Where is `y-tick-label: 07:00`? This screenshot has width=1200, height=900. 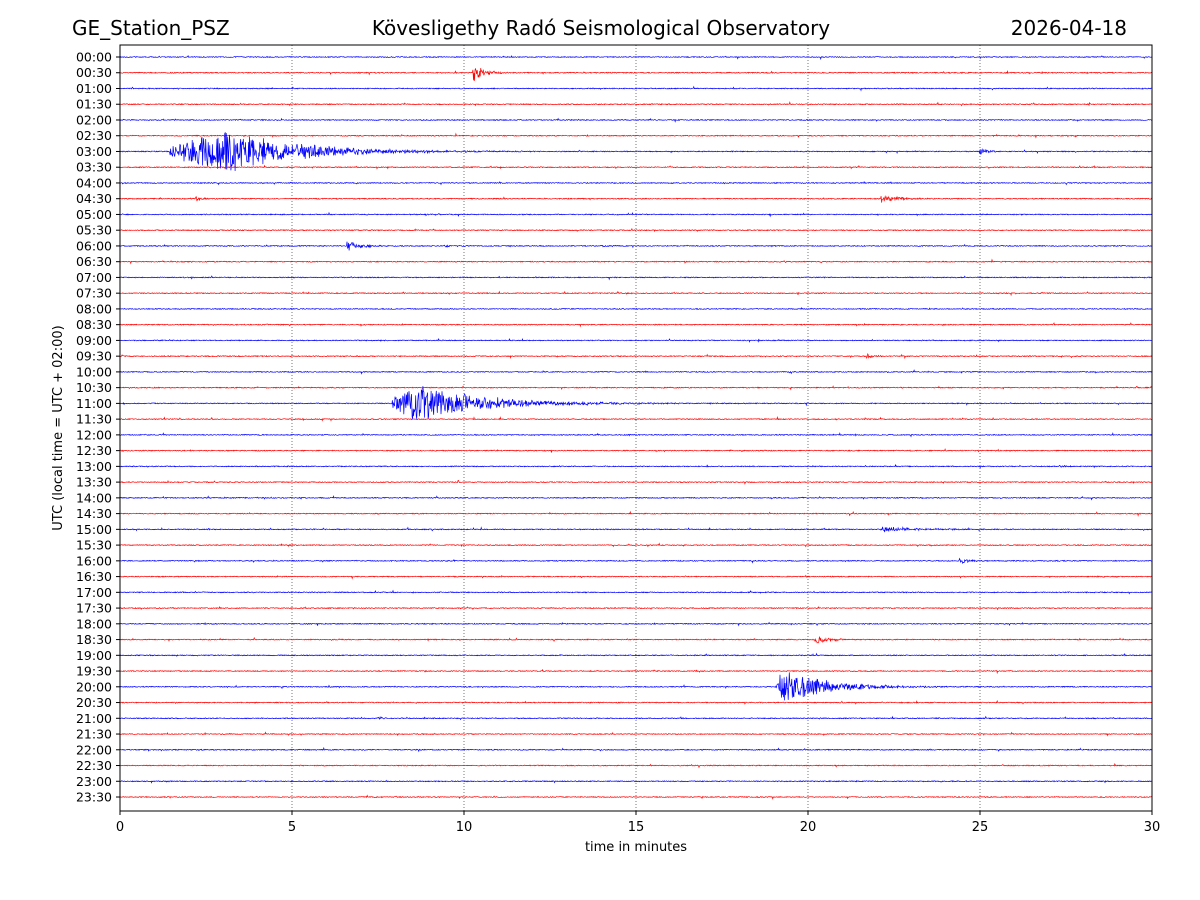 y-tick-label: 07:00 is located at coordinates (94, 277).